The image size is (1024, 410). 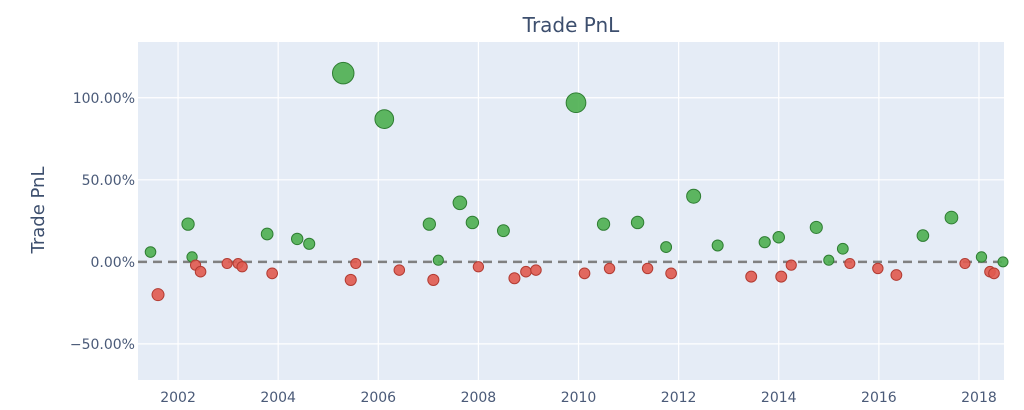 I want to click on x-tick-label: 2010, so click(x=579, y=398).